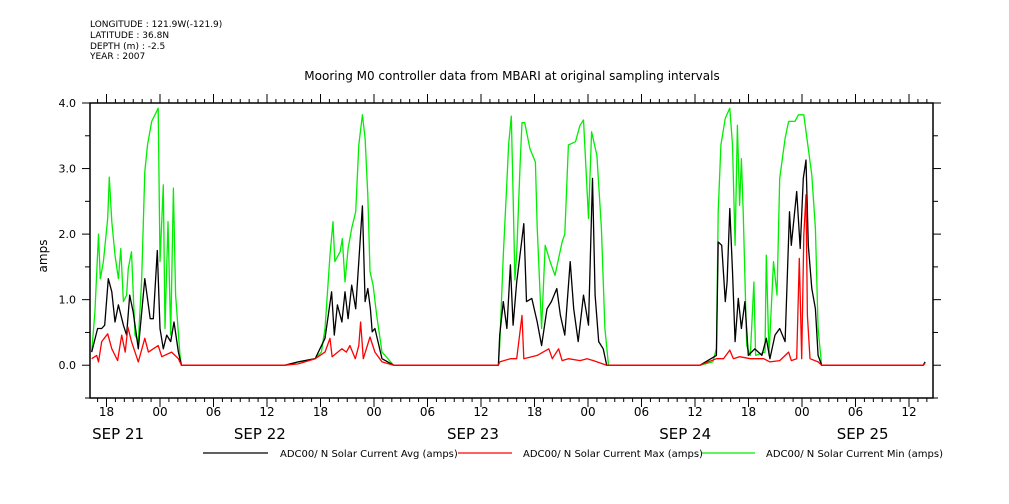 The image size is (1009, 504). What do you see at coordinates (369, 454) in the screenshot?
I see `legend-label: ADC00/ N Solar Current Avg (amps)` at bounding box center [369, 454].